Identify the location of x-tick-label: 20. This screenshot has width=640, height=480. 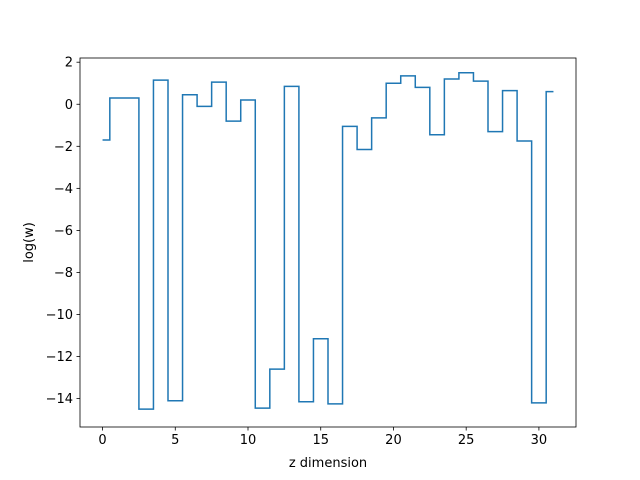
(393, 440).